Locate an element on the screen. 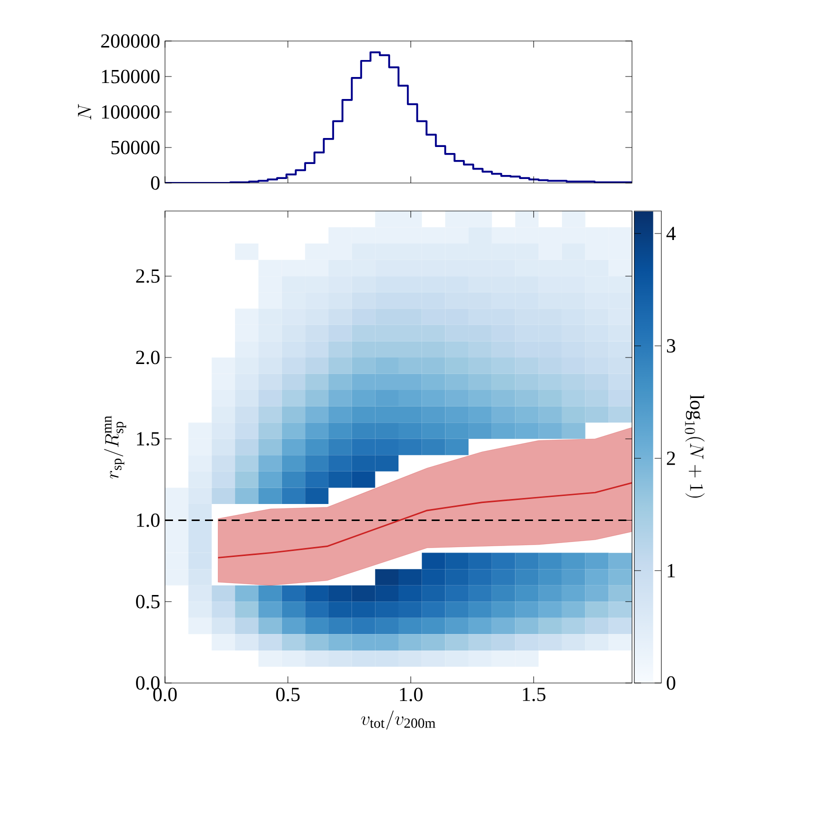 The width and height of the screenshot is (825, 825). y-tick-label: 1.0 is located at coordinates (148, 520).